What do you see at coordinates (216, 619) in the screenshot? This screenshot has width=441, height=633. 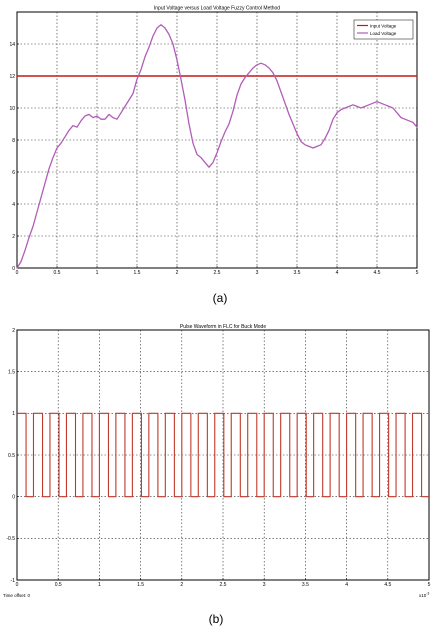 I see `caption-b: (b)` at bounding box center [216, 619].